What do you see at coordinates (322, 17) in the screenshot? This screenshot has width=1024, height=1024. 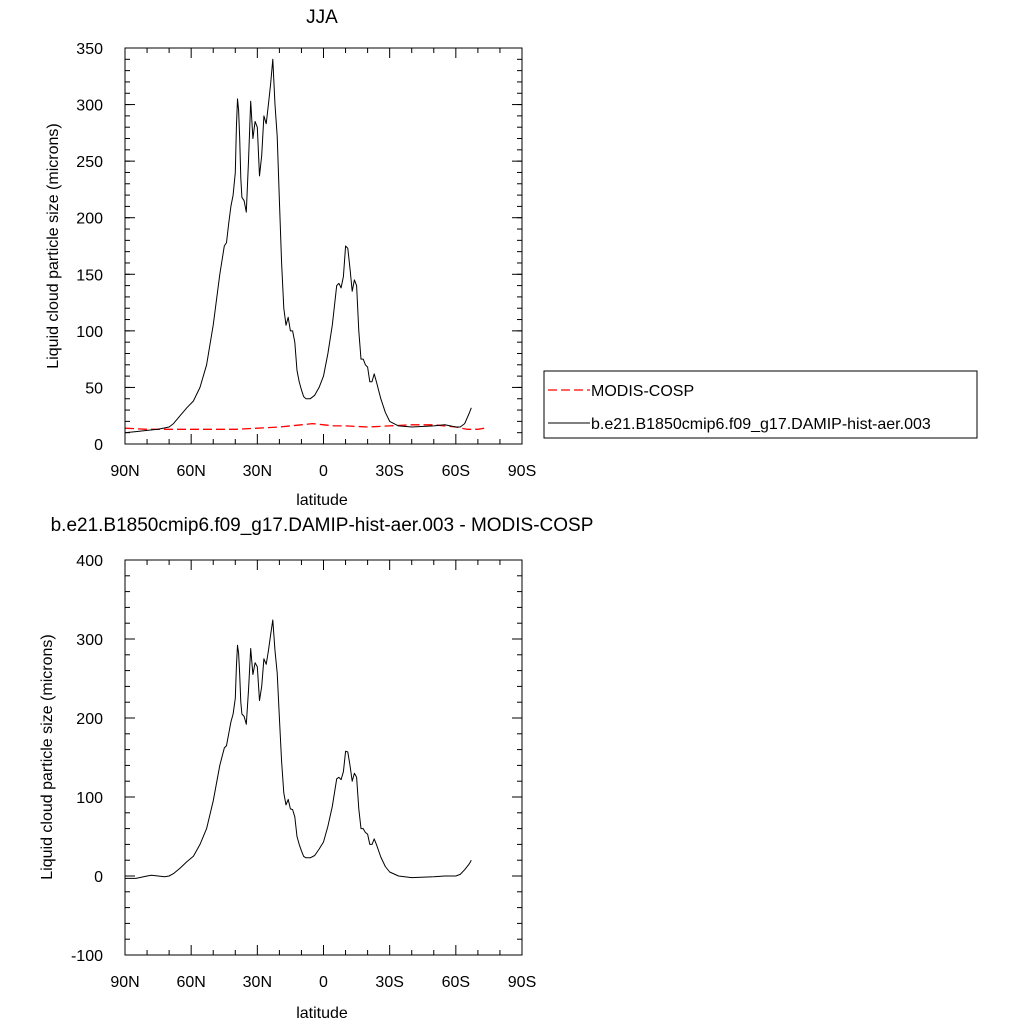 I see `top-chart-title: JJA` at bounding box center [322, 17].